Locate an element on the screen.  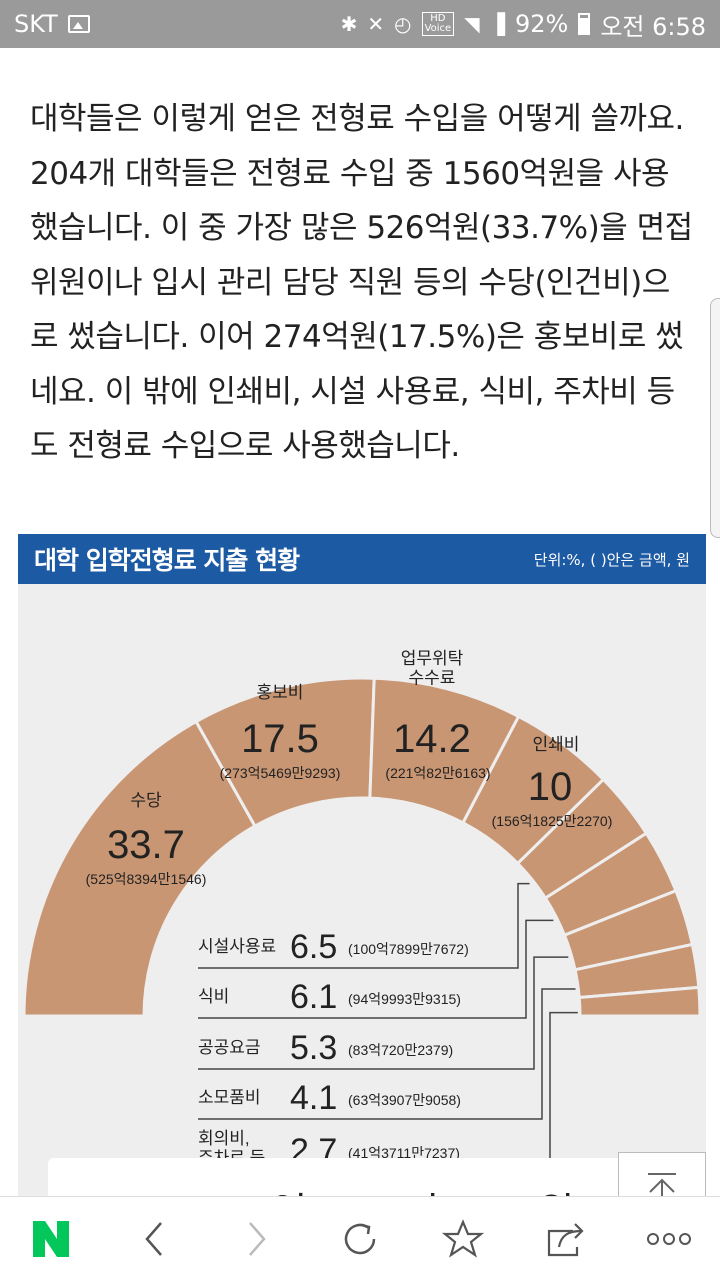
slice-label-4: 시설사용료 is located at coordinates (237, 946).